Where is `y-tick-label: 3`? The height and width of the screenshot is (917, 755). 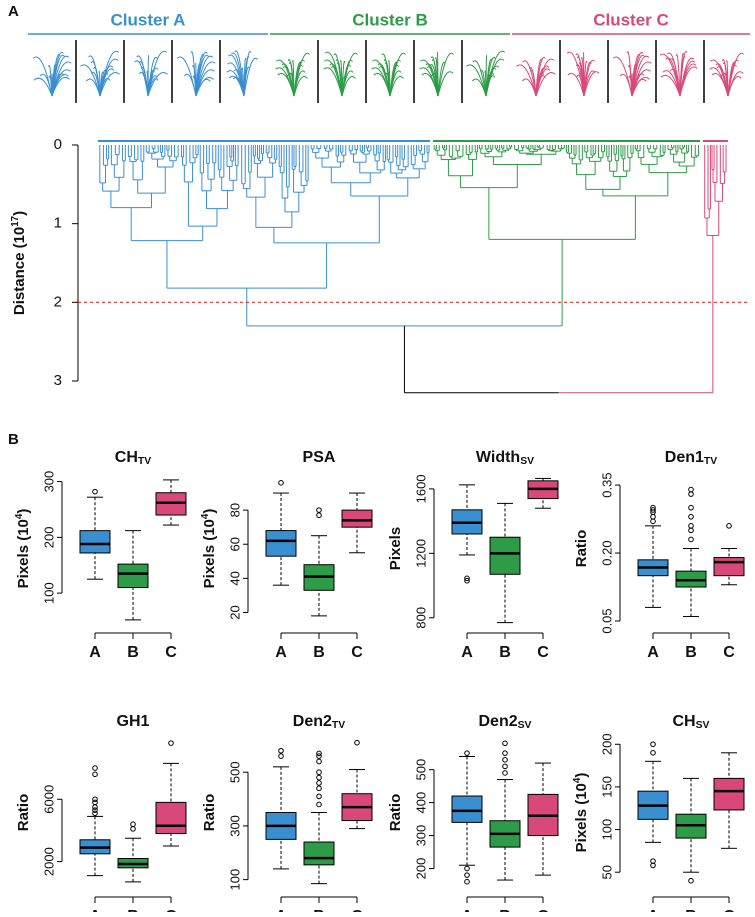 y-tick-label: 3 is located at coordinates (58, 380).